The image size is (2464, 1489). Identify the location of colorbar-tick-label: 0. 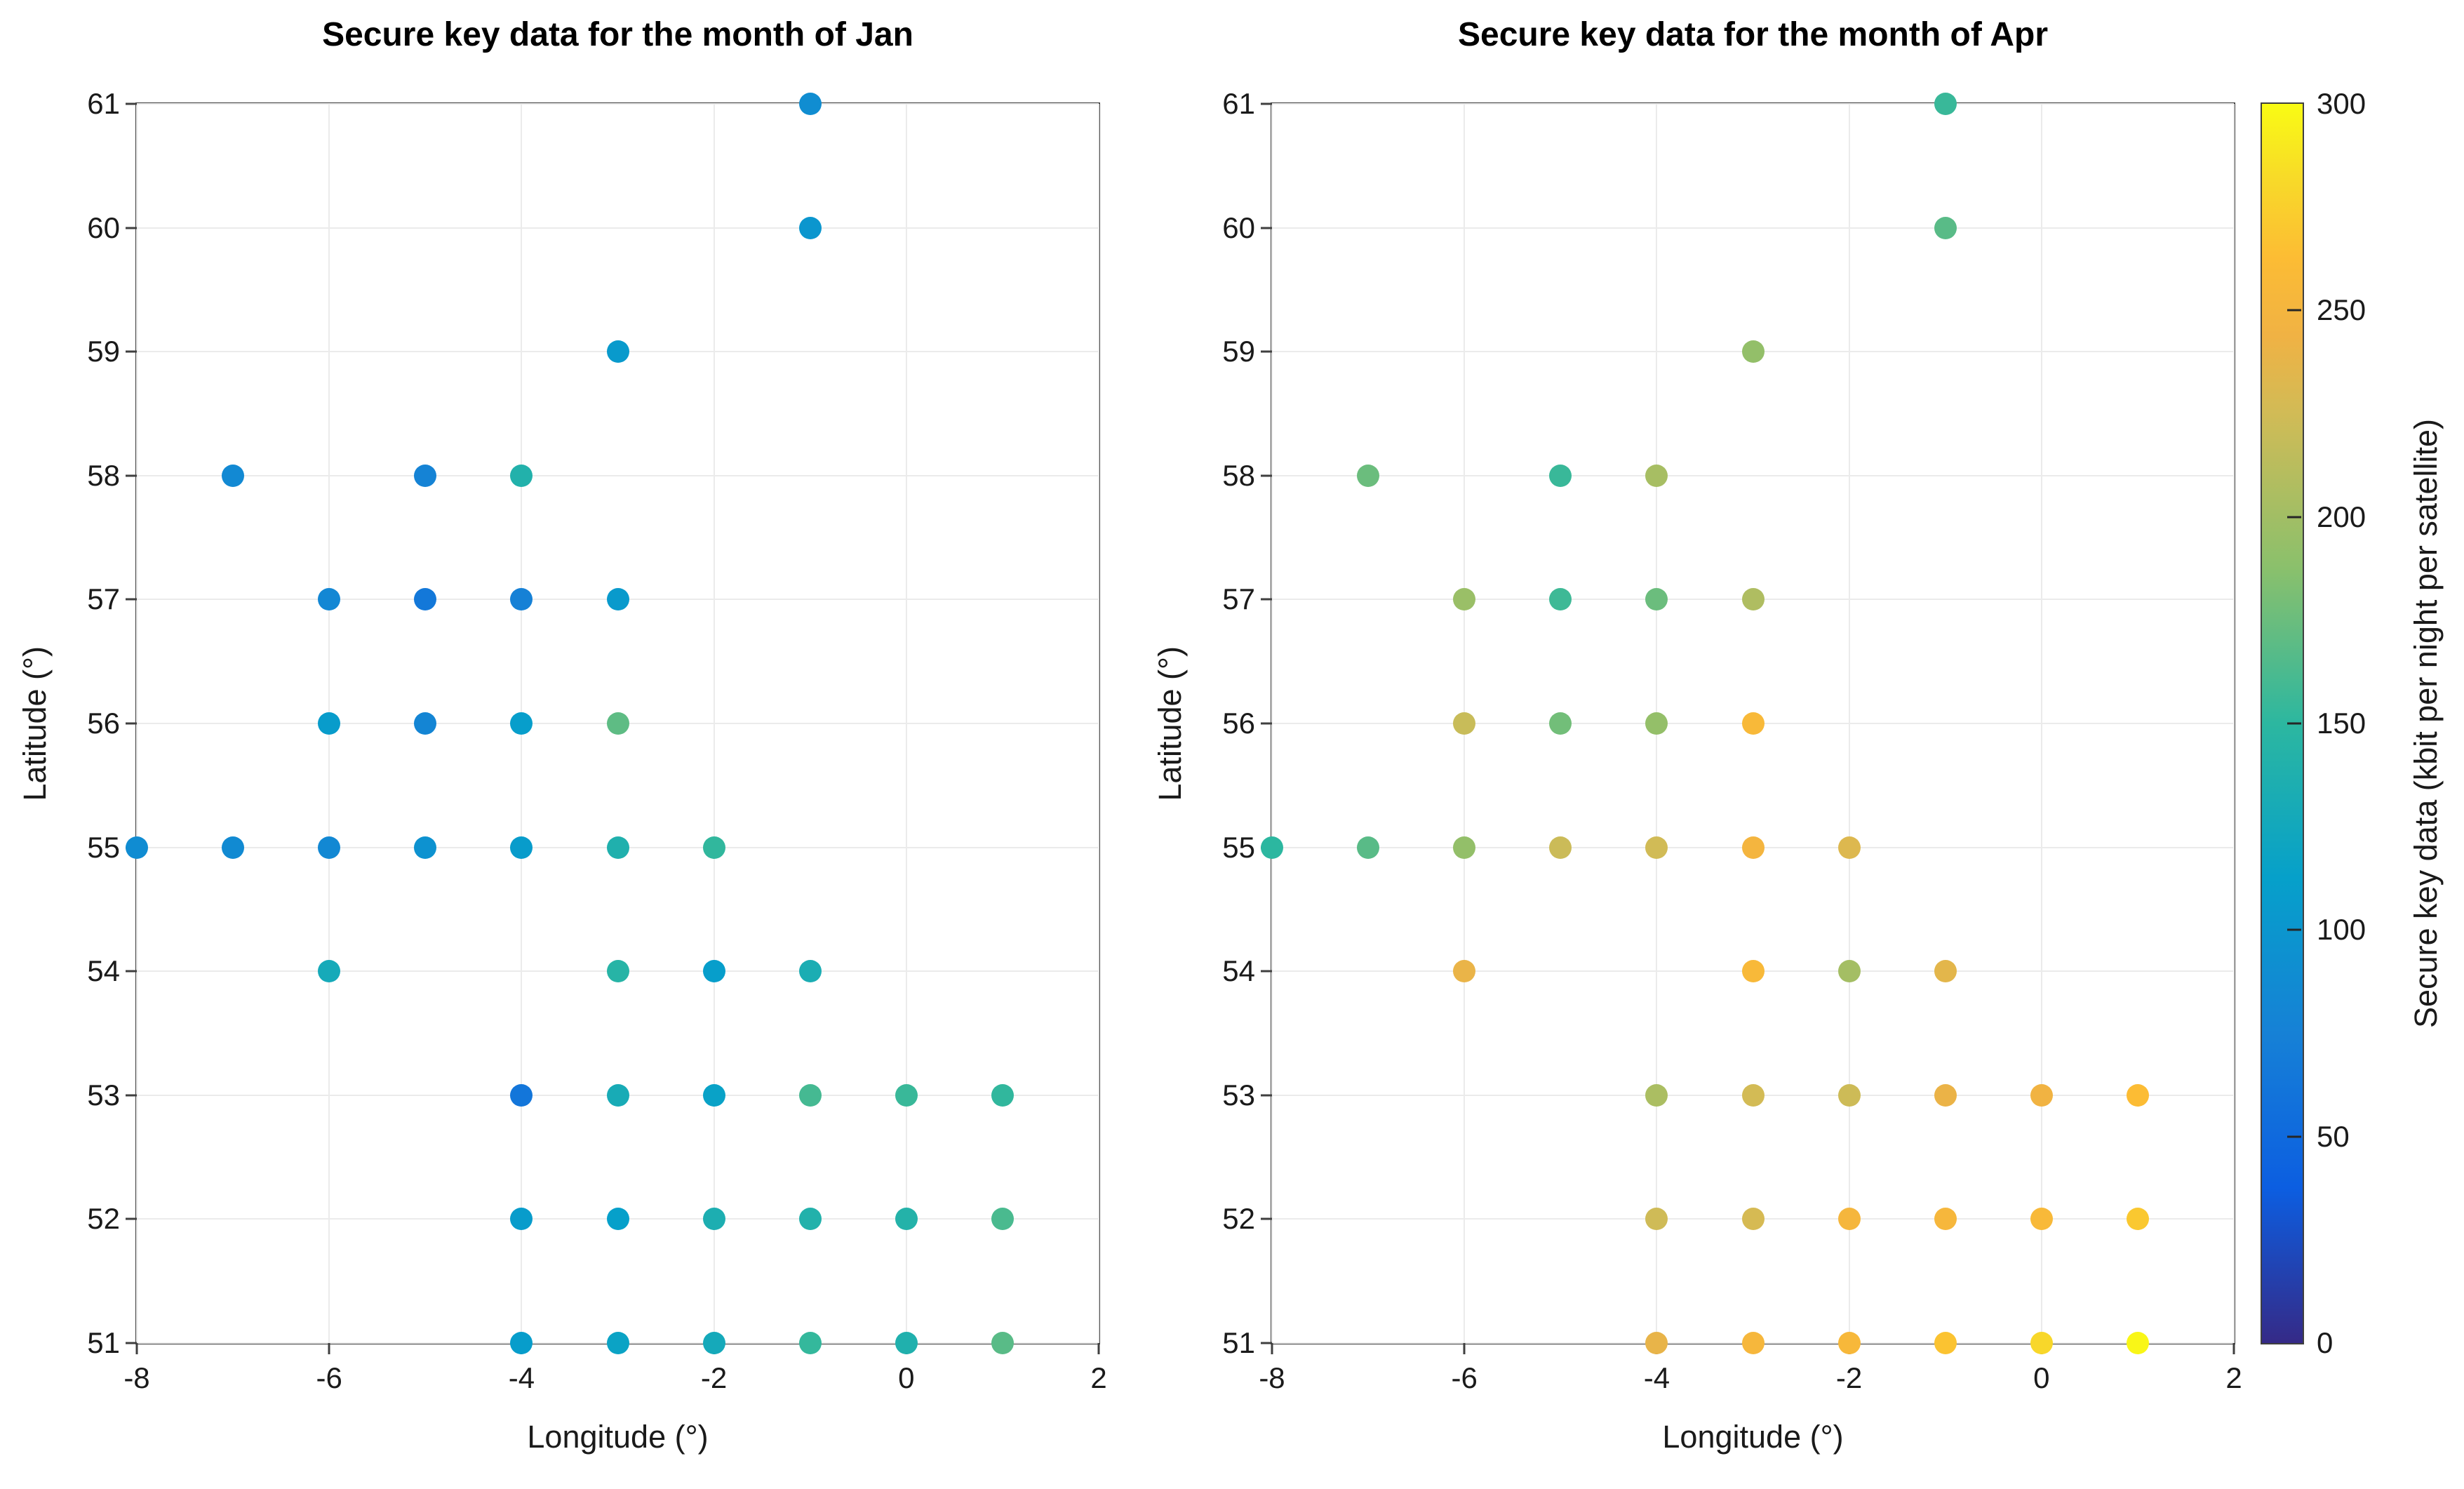
(2325, 1342).